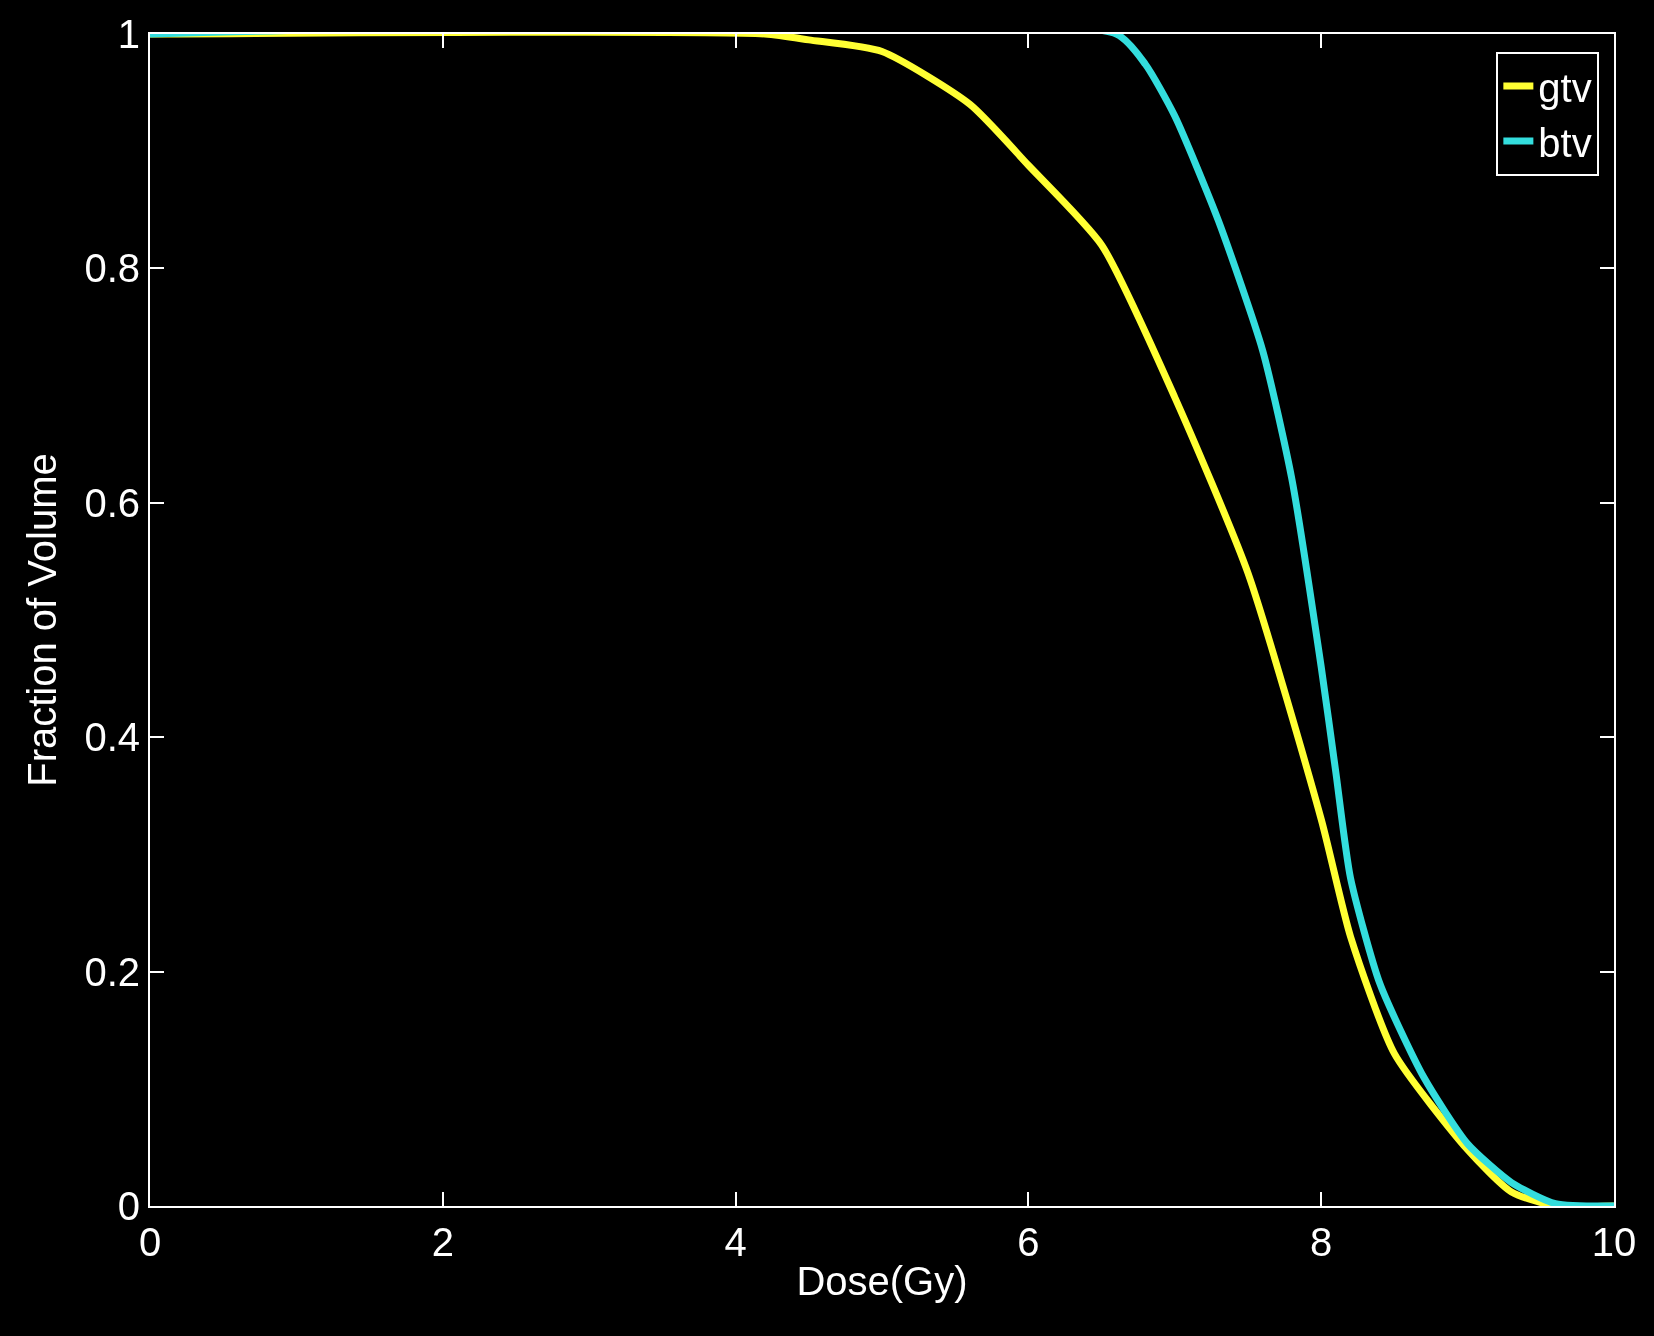  What do you see at coordinates (1565, 142) in the screenshot?
I see `legend-label: btv` at bounding box center [1565, 142].